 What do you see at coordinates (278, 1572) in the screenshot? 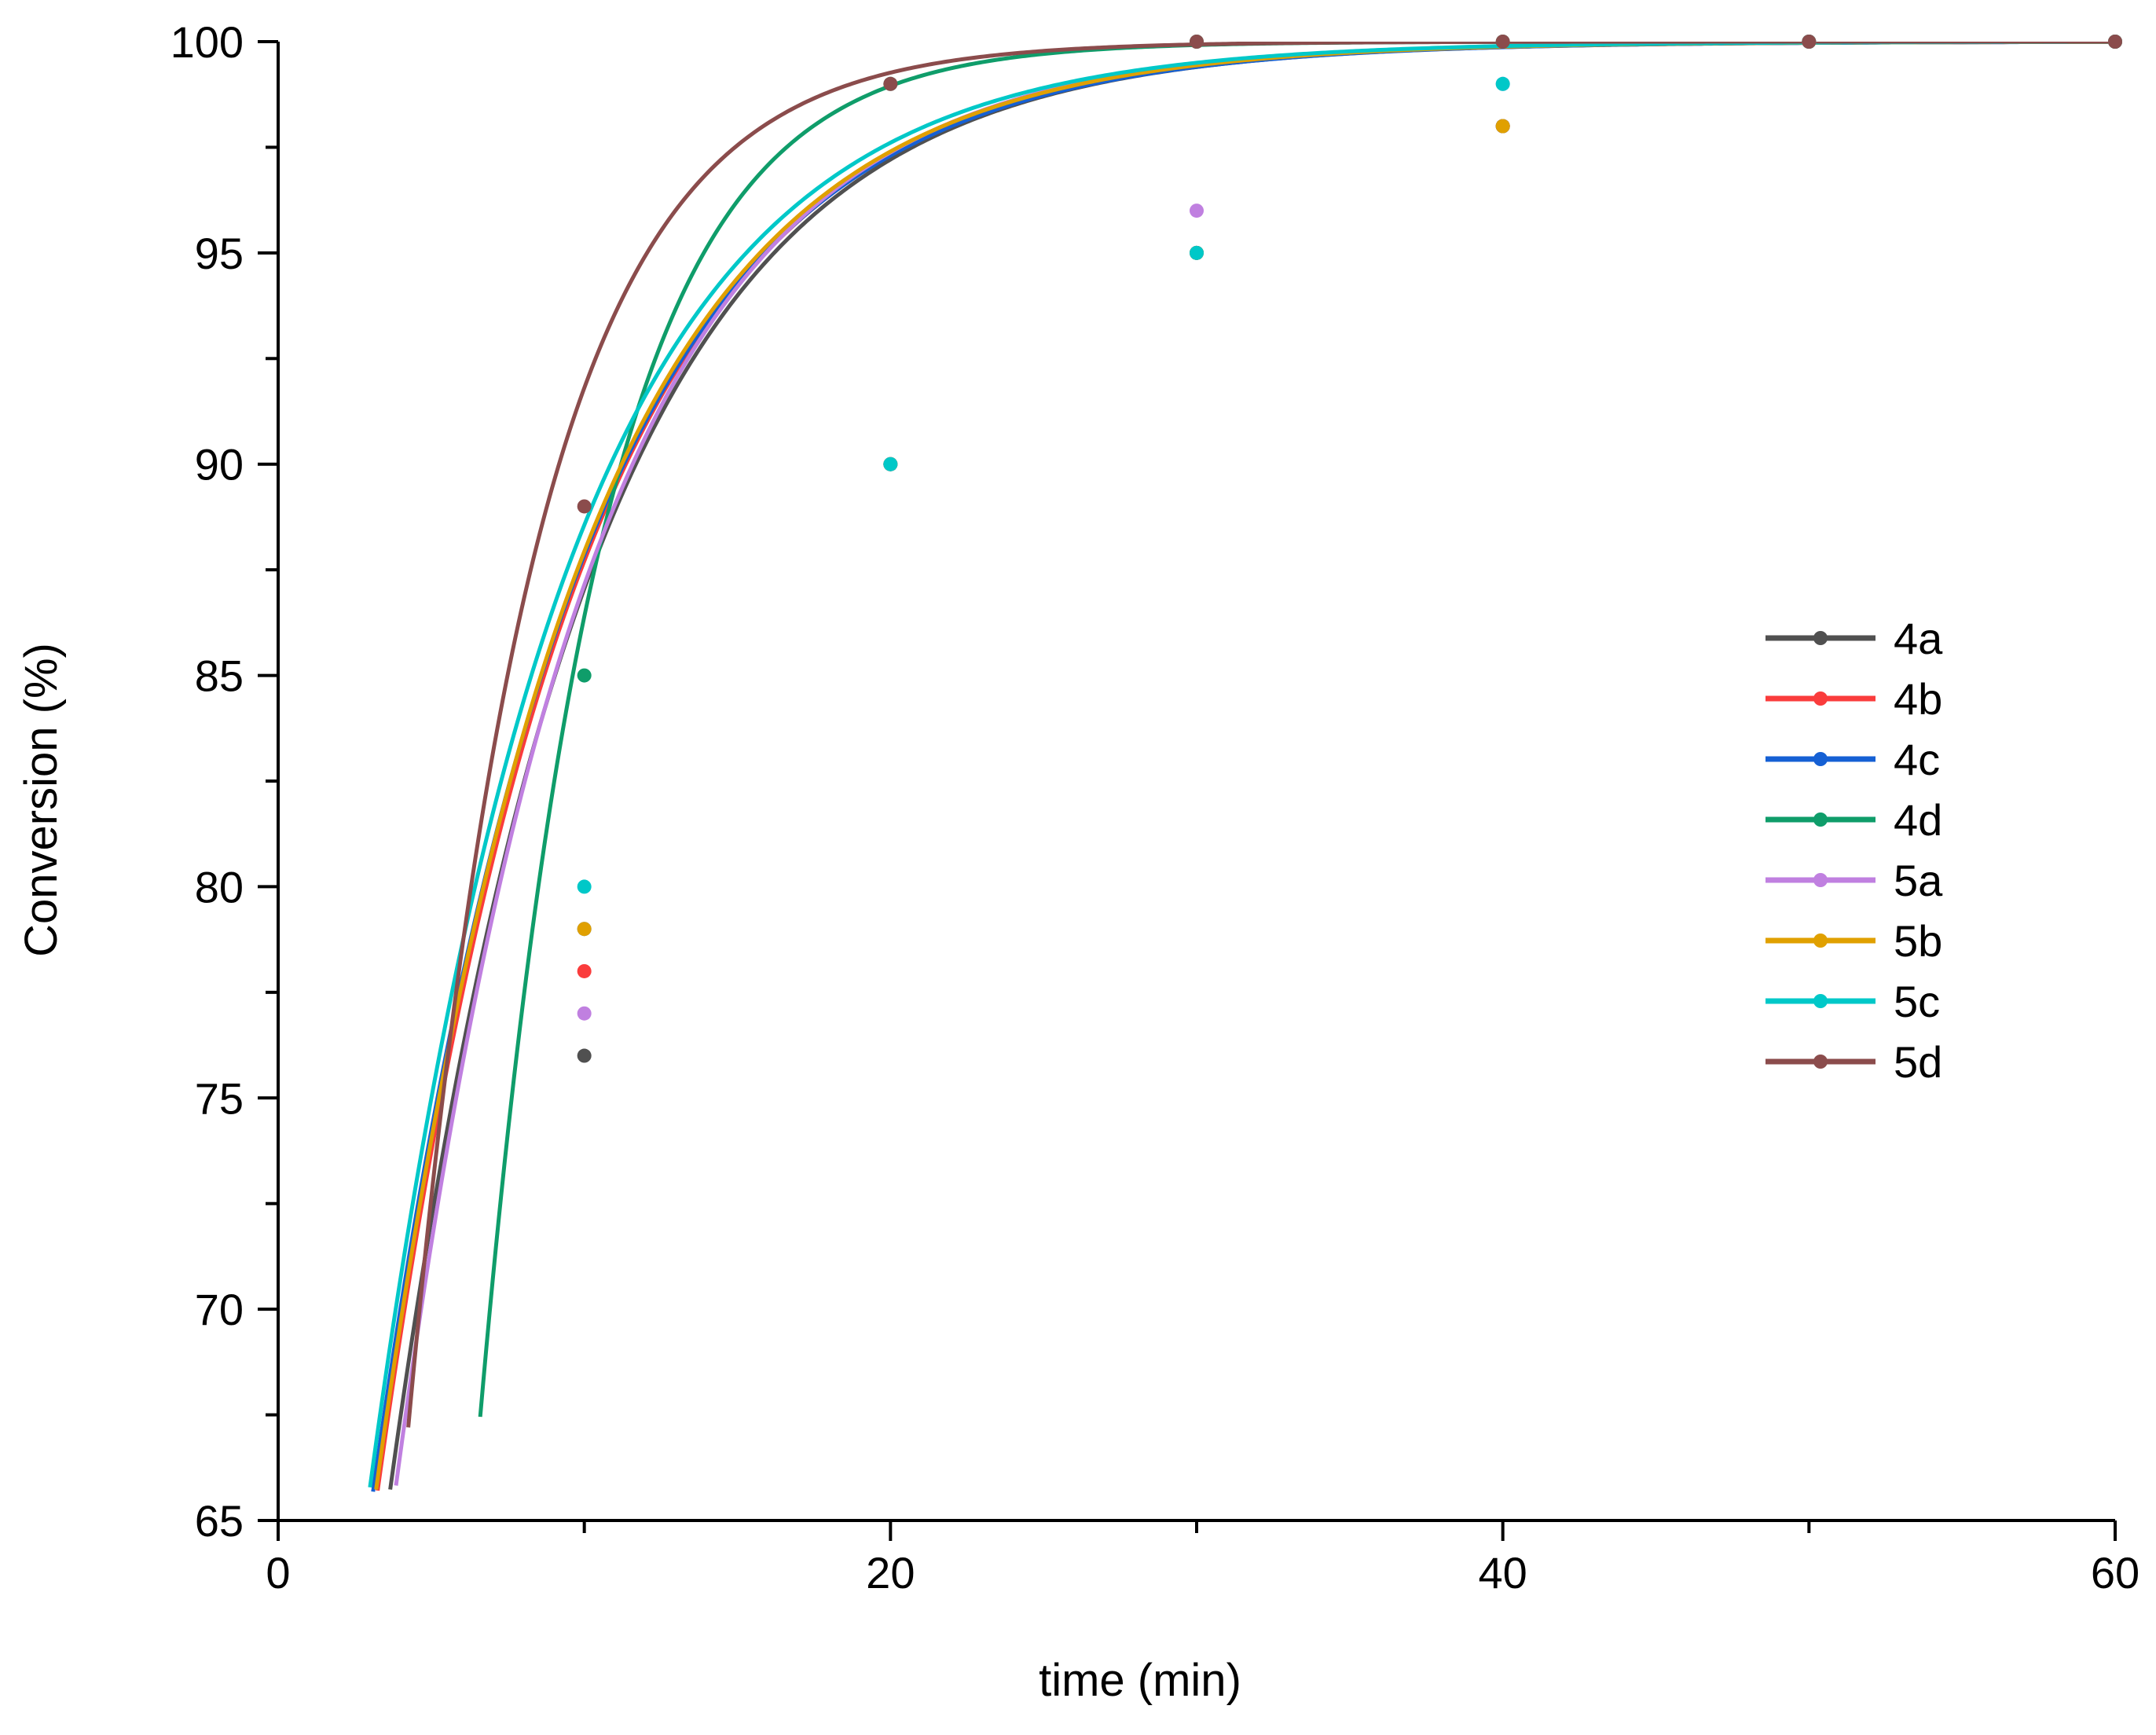
I see `x-tick-label: 0` at bounding box center [278, 1572].